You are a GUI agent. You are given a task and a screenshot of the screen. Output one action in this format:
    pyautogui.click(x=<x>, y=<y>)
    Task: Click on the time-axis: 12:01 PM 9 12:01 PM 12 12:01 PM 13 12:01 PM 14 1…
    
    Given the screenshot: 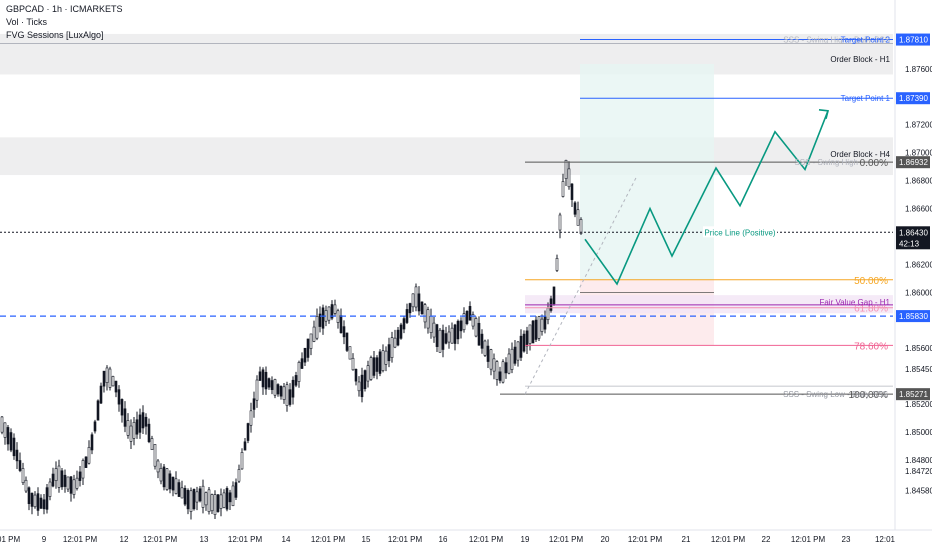 What is the action you would take?
    pyautogui.click(x=466, y=536)
    